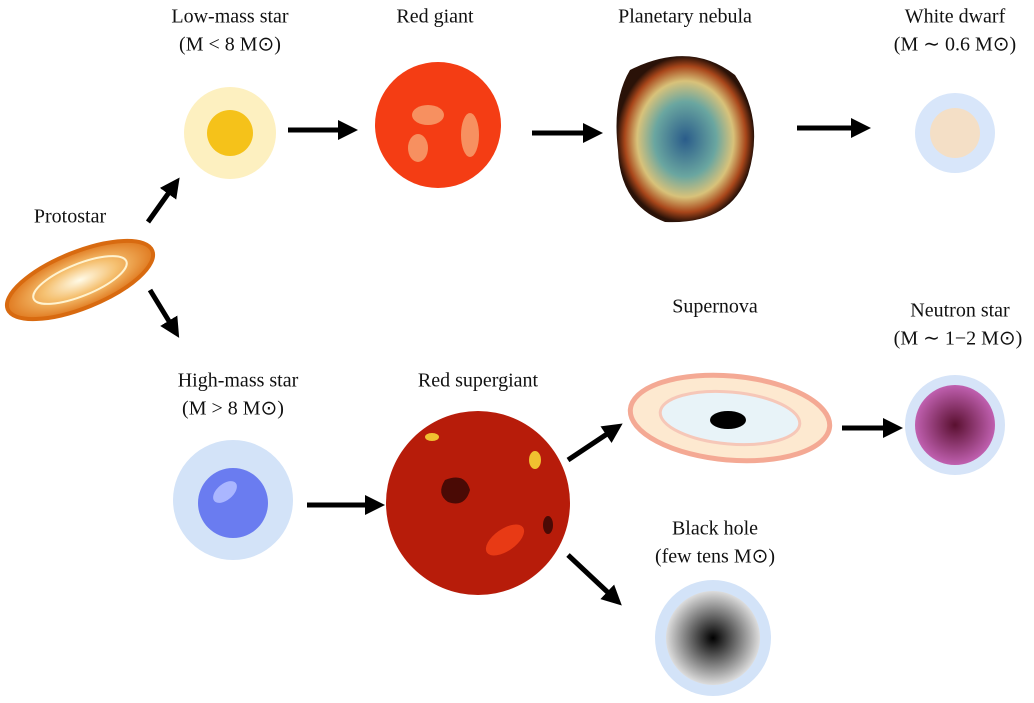 The height and width of the screenshot is (703, 1034). I want to click on node-label: White dwarf, so click(955, 17).